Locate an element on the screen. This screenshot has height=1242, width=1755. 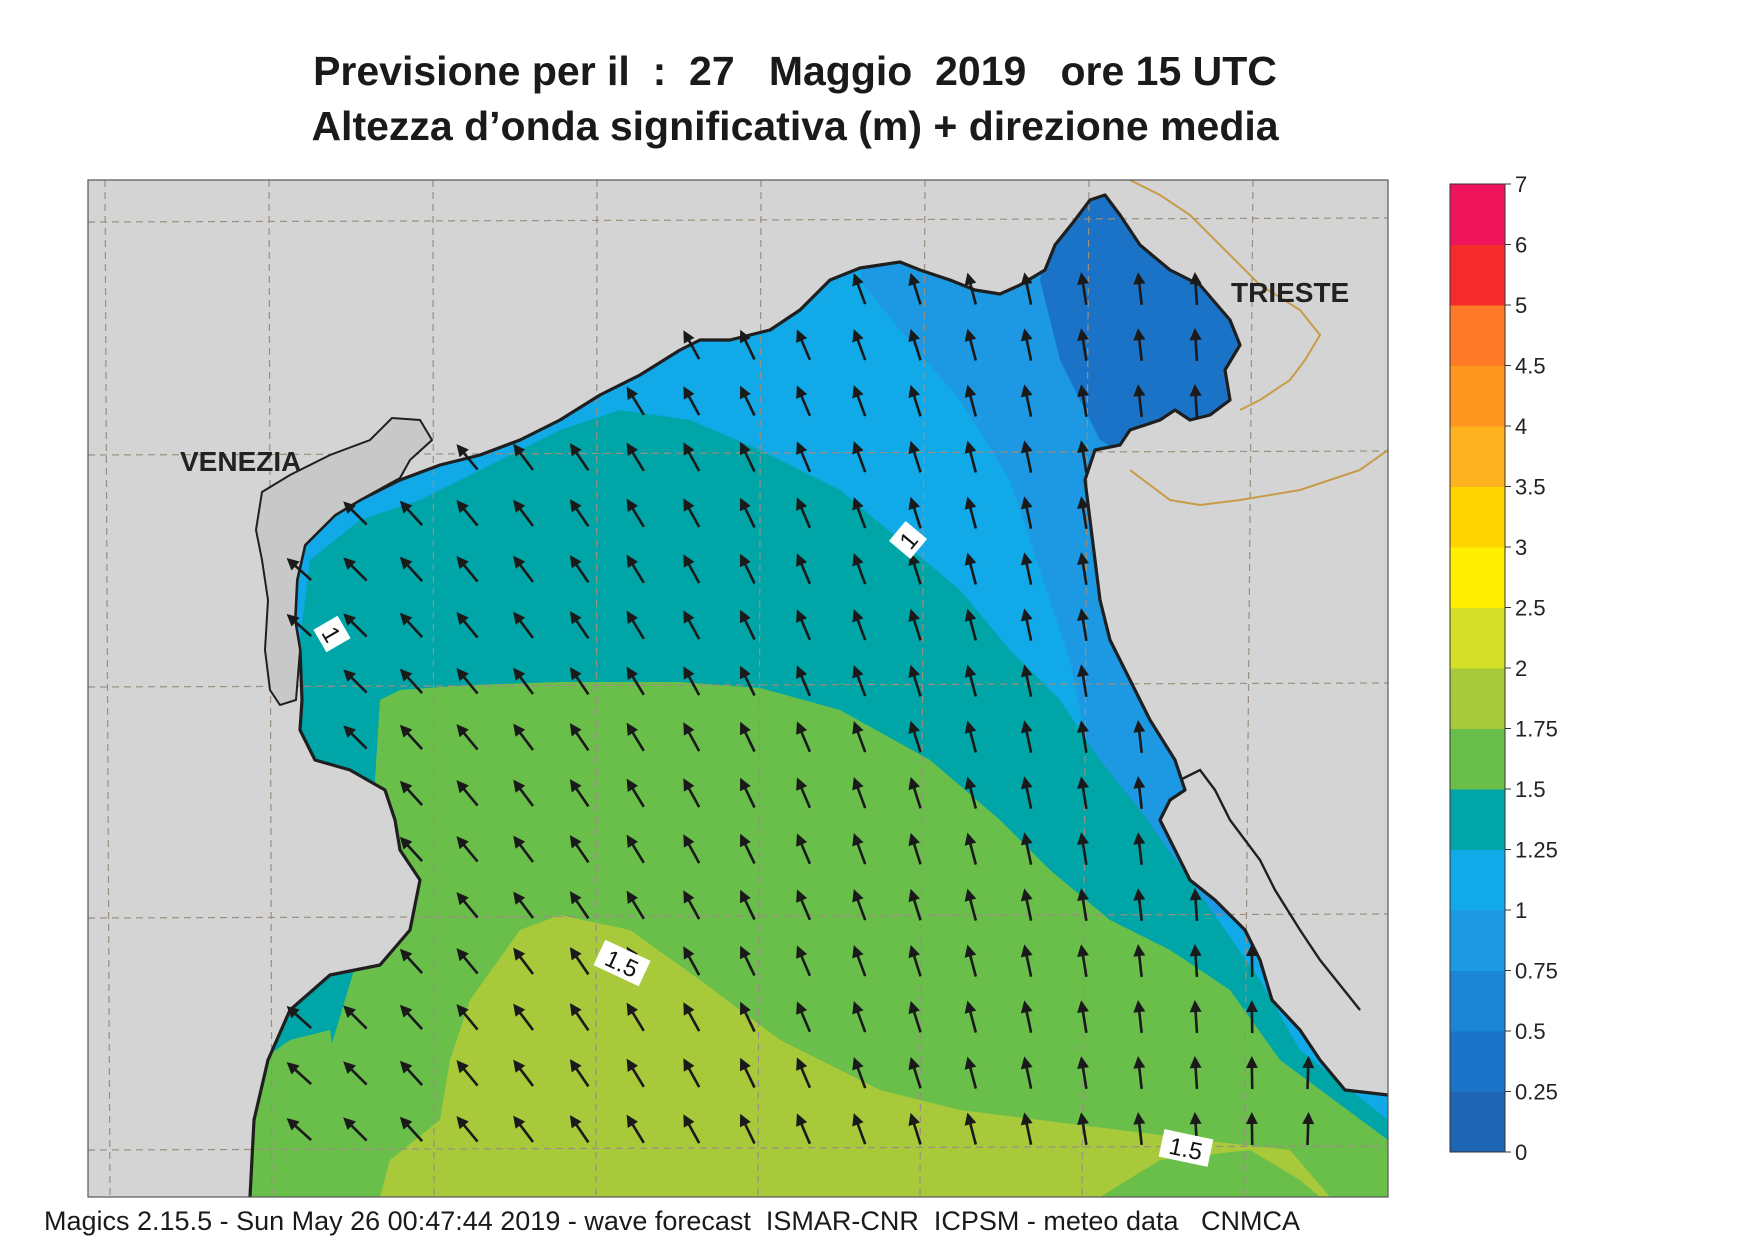
colorbar-tick-label: 1 is located at coordinates (1521, 910).